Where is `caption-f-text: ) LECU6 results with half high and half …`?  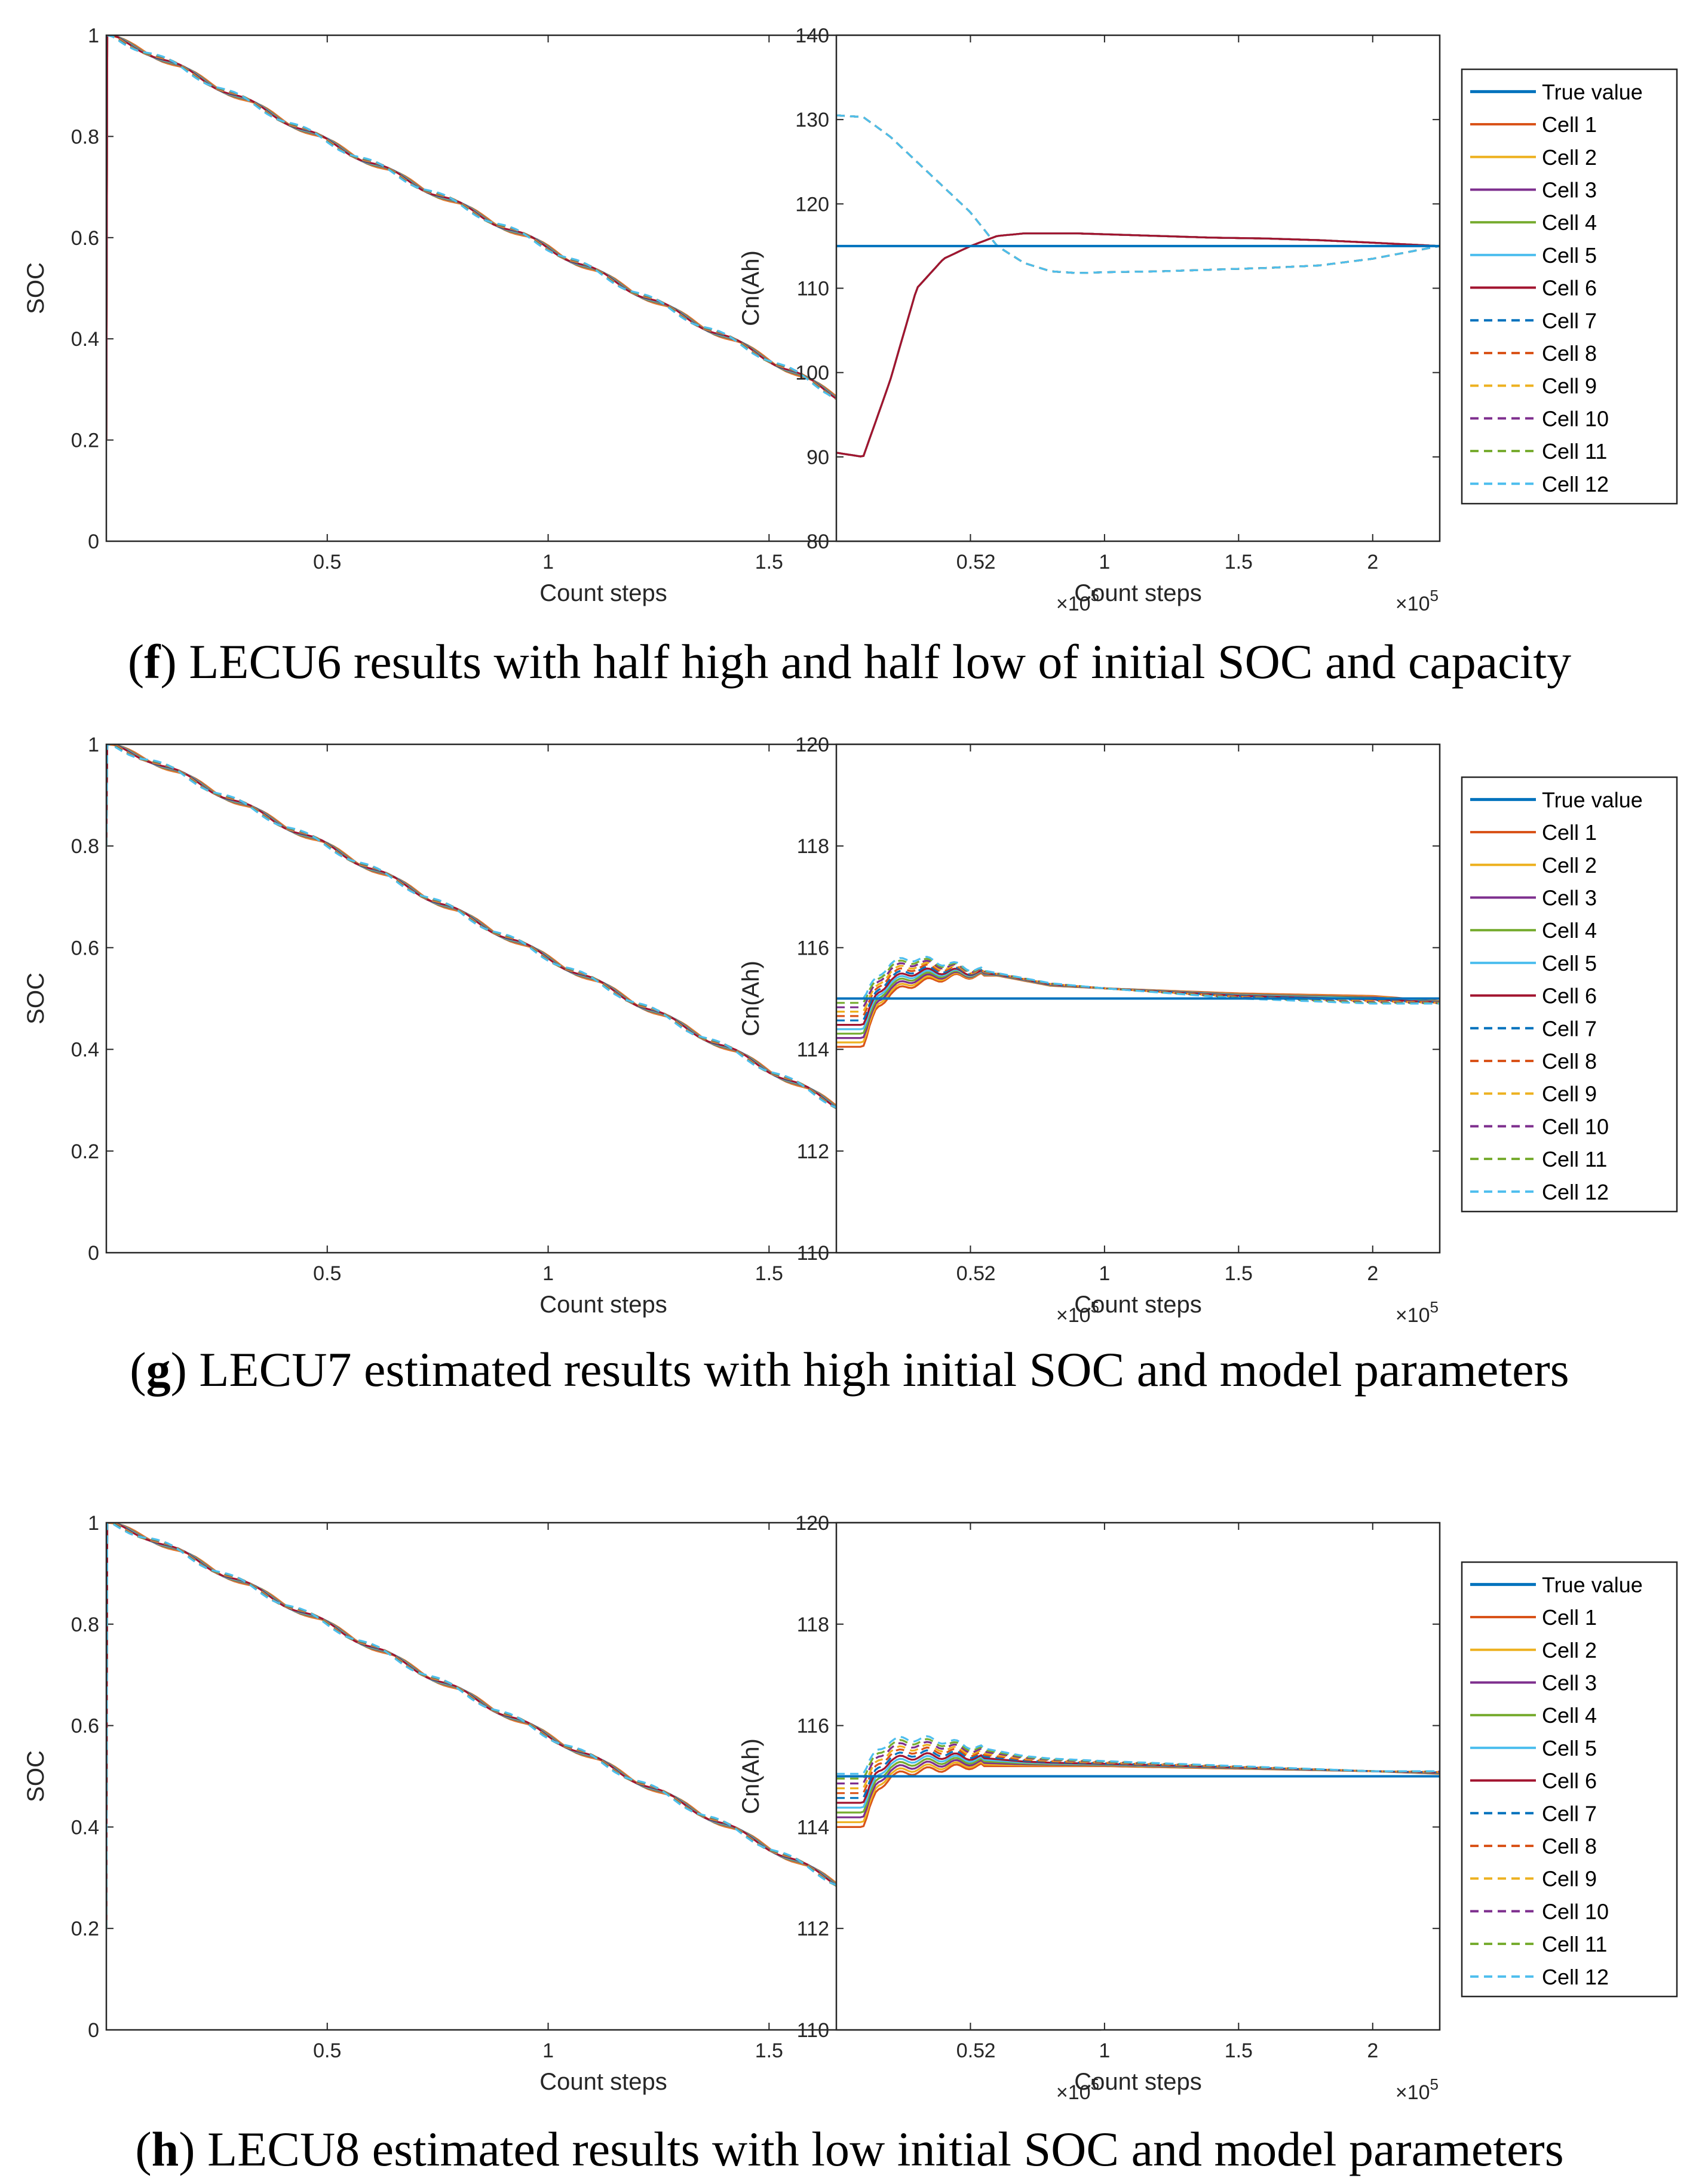 caption-f-text: ) LECU6 results with half high and half … is located at coordinates (867, 661).